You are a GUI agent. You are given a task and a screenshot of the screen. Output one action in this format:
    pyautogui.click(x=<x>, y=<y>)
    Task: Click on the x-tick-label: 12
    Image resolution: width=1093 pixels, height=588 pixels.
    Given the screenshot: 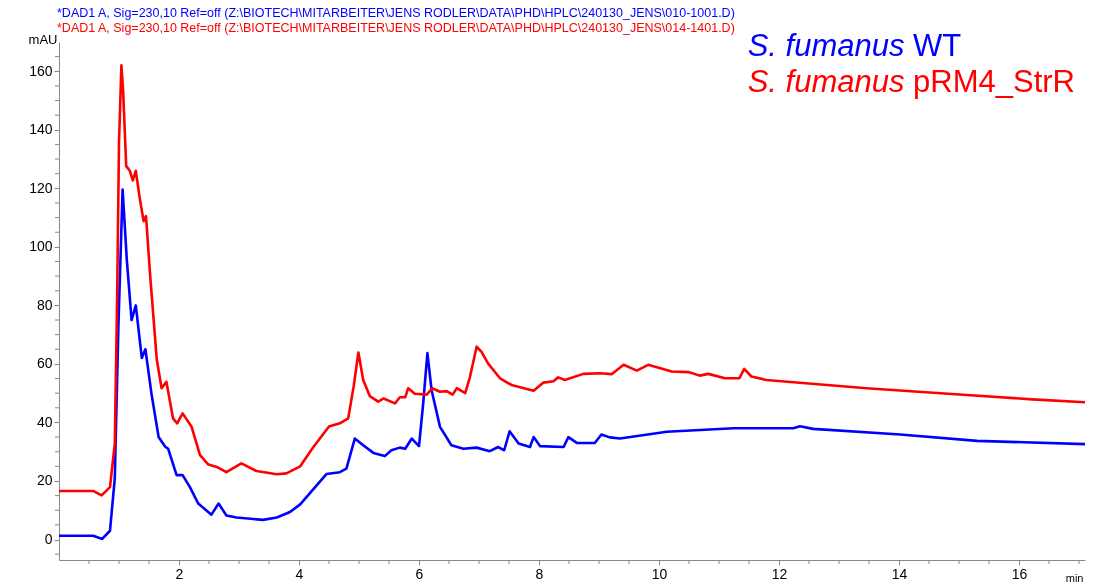 What is the action you would take?
    pyautogui.click(x=779, y=573)
    